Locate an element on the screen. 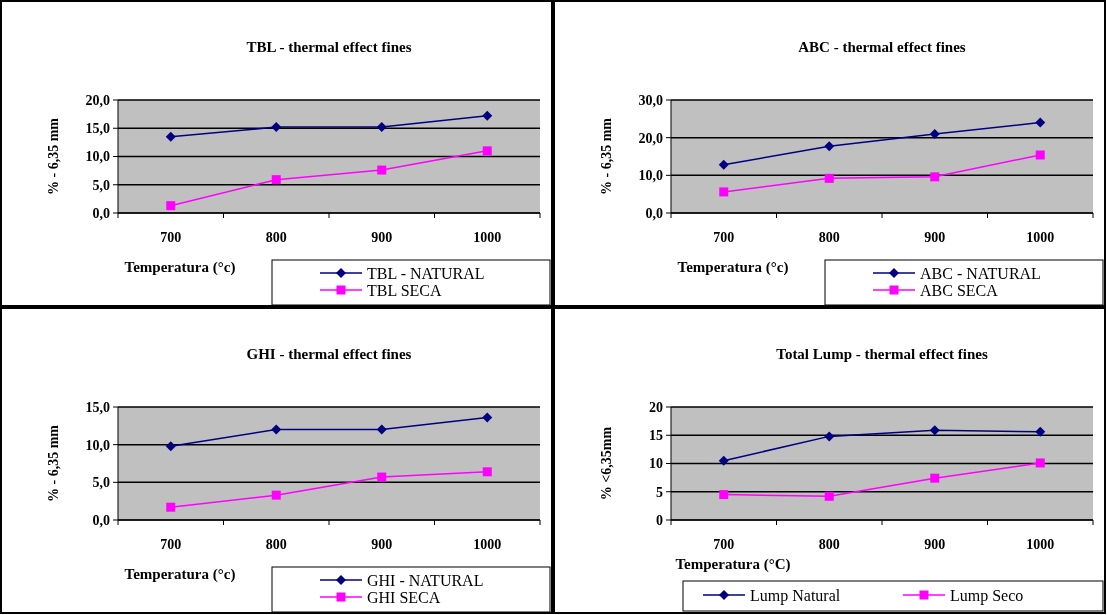  y-tick-label: 5 is located at coordinates (659, 492).